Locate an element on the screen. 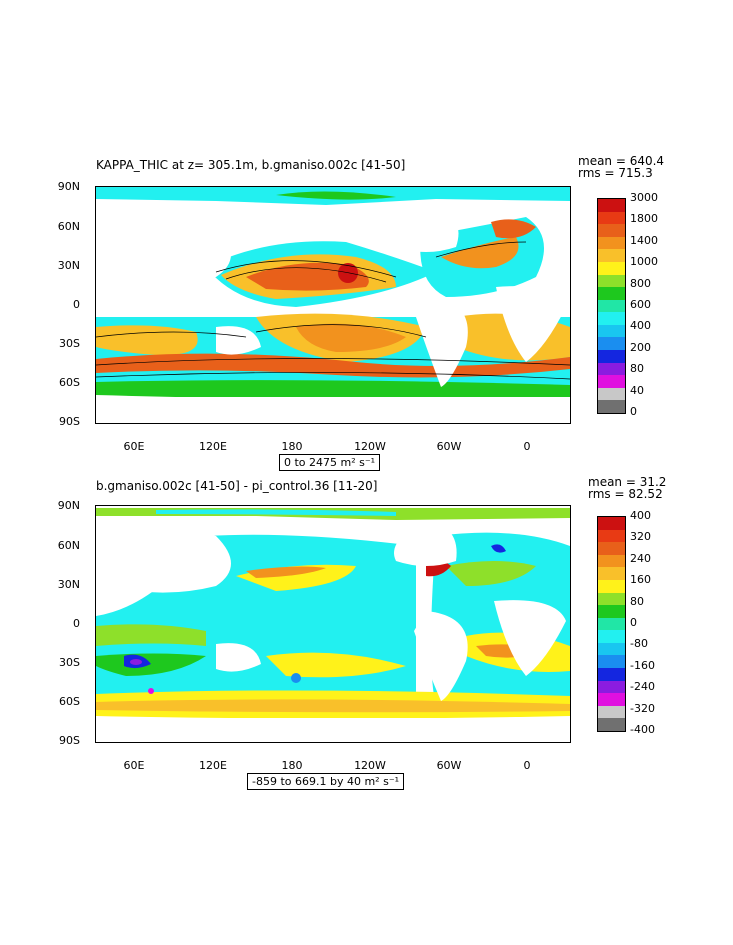  panel2-colorbar is located at coordinates (611, 624).